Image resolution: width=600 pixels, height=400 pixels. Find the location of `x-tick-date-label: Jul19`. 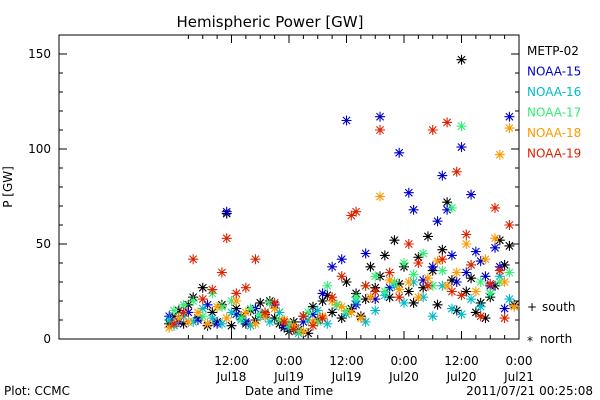

x-tick-date-label: Jul19 is located at coordinates (288, 377).